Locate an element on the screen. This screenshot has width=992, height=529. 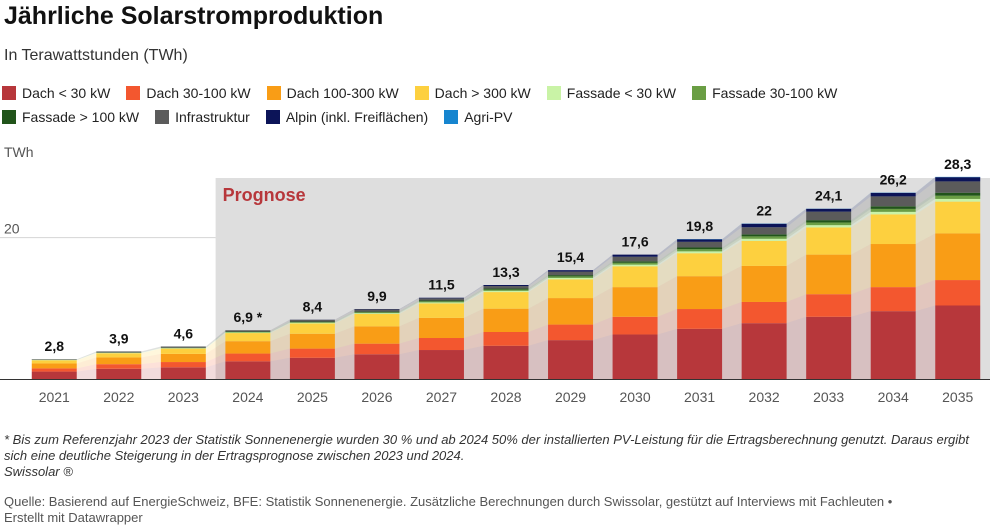
credit-text: Swissolar ® is located at coordinates (38, 471).